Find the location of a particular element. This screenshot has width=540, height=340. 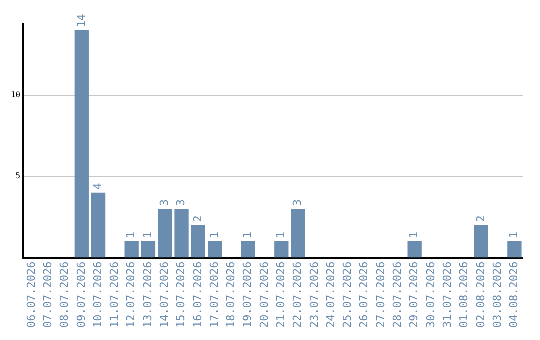

x-tick-label: 03.08.2026 is located at coordinates (497, 295).